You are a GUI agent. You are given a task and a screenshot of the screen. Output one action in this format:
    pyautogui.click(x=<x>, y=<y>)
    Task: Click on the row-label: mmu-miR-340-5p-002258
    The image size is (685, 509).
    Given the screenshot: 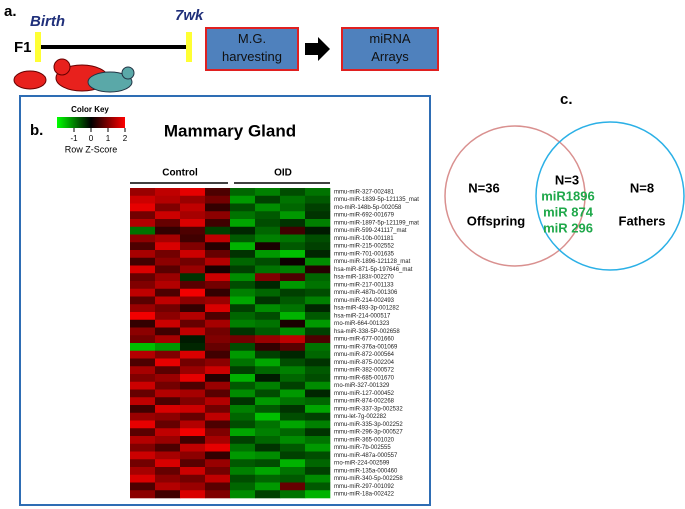 What is the action you would take?
    pyautogui.click(x=368, y=479)
    